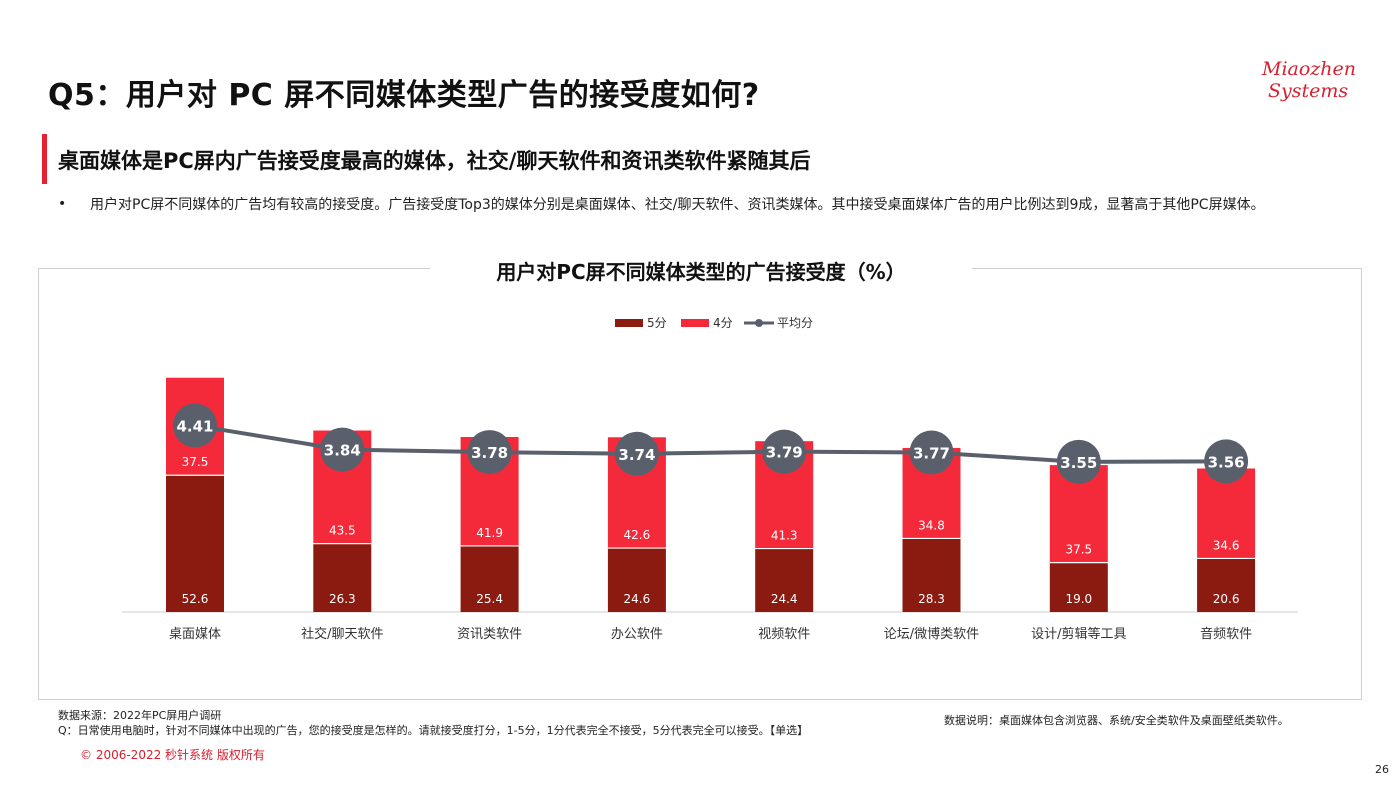 Image resolution: width=1400 pixels, height=788 pixels. What do you see at coordinates (710, 443) in the screenshot?
I see `average-score-line` at bounding box center [710, 443].